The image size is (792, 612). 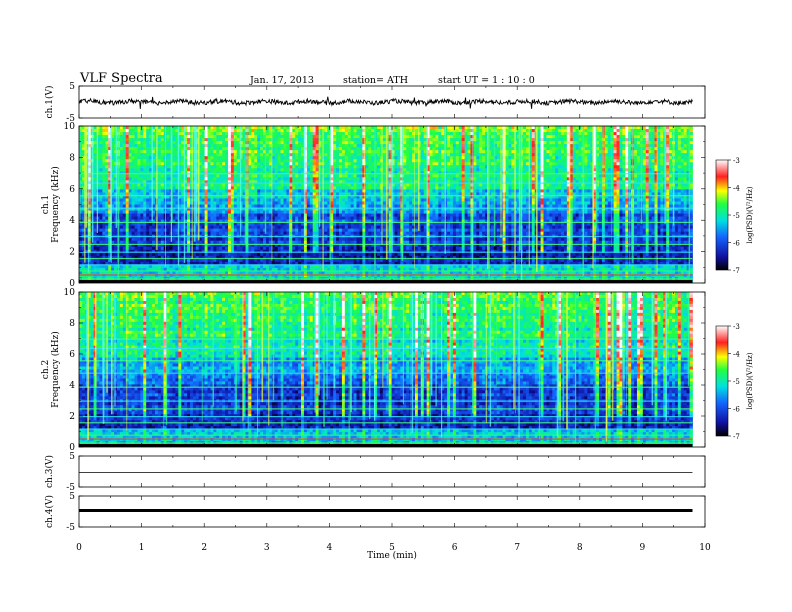 I want to click on x-tick-label: 2, so click(x=204, y=548).